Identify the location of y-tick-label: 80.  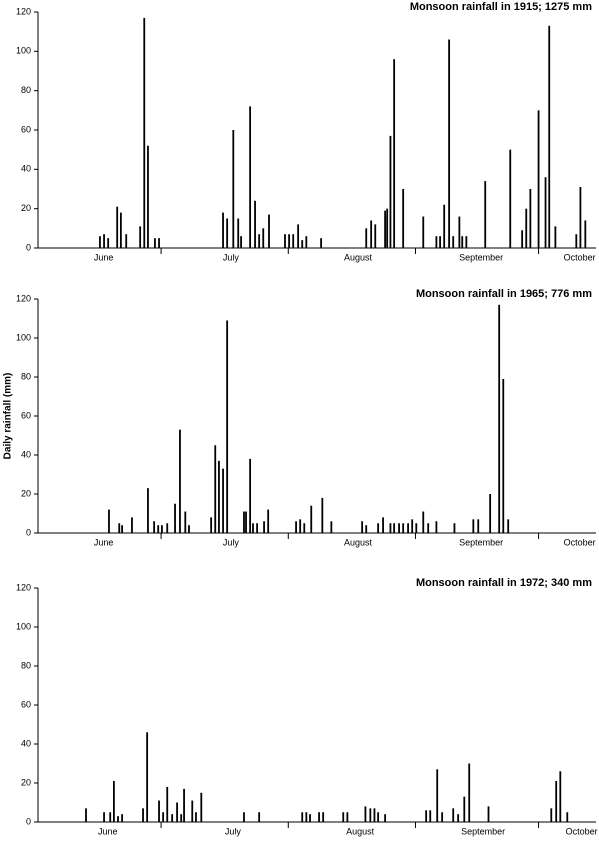
(26, 376).